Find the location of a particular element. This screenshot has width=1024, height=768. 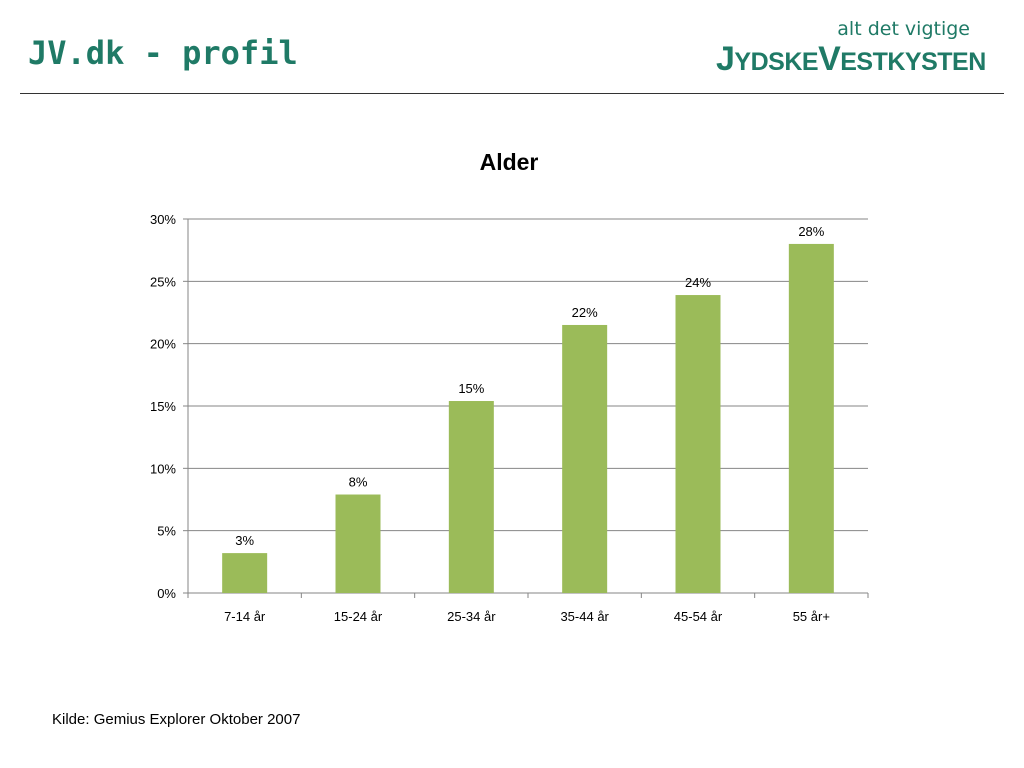

bar-data-label: 15% is located at coordinates (471, 388).